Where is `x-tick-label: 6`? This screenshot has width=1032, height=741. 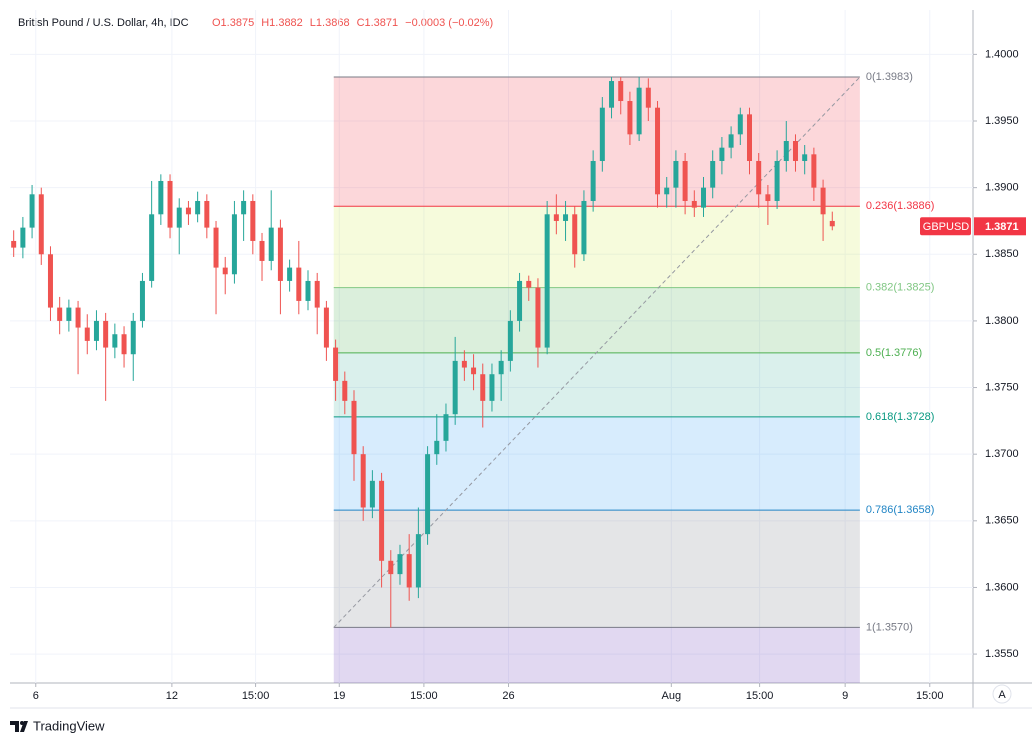
x-tick-label: 6 is located at coordinates (36, 696).